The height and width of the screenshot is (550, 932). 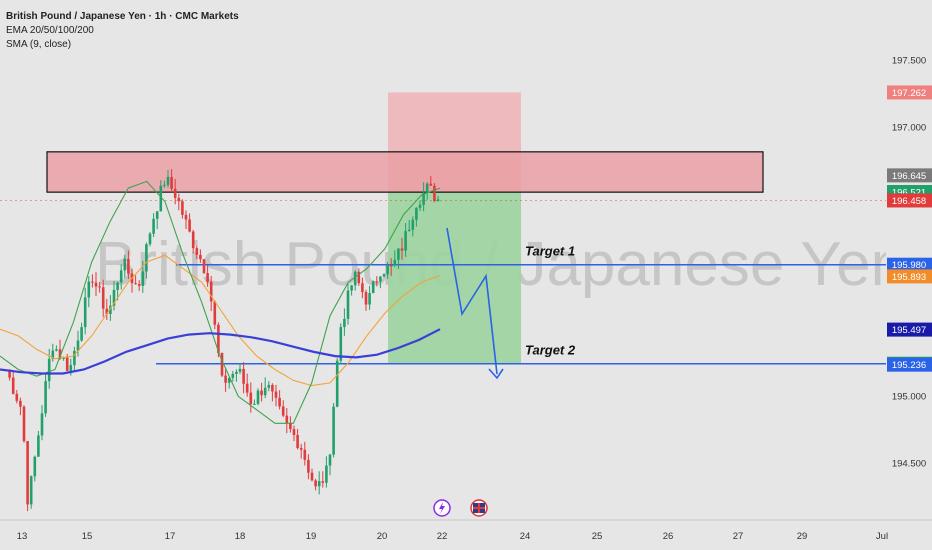 I want to click on resistance-zone, so click(x=405, y=172).